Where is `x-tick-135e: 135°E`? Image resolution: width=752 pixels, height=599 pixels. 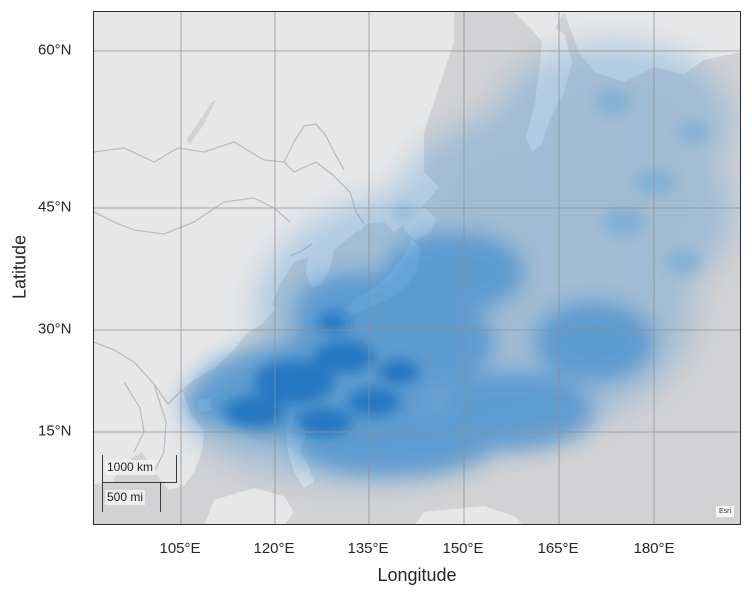 x-tick-135e: 135°E is located at coordinates (368, 548).